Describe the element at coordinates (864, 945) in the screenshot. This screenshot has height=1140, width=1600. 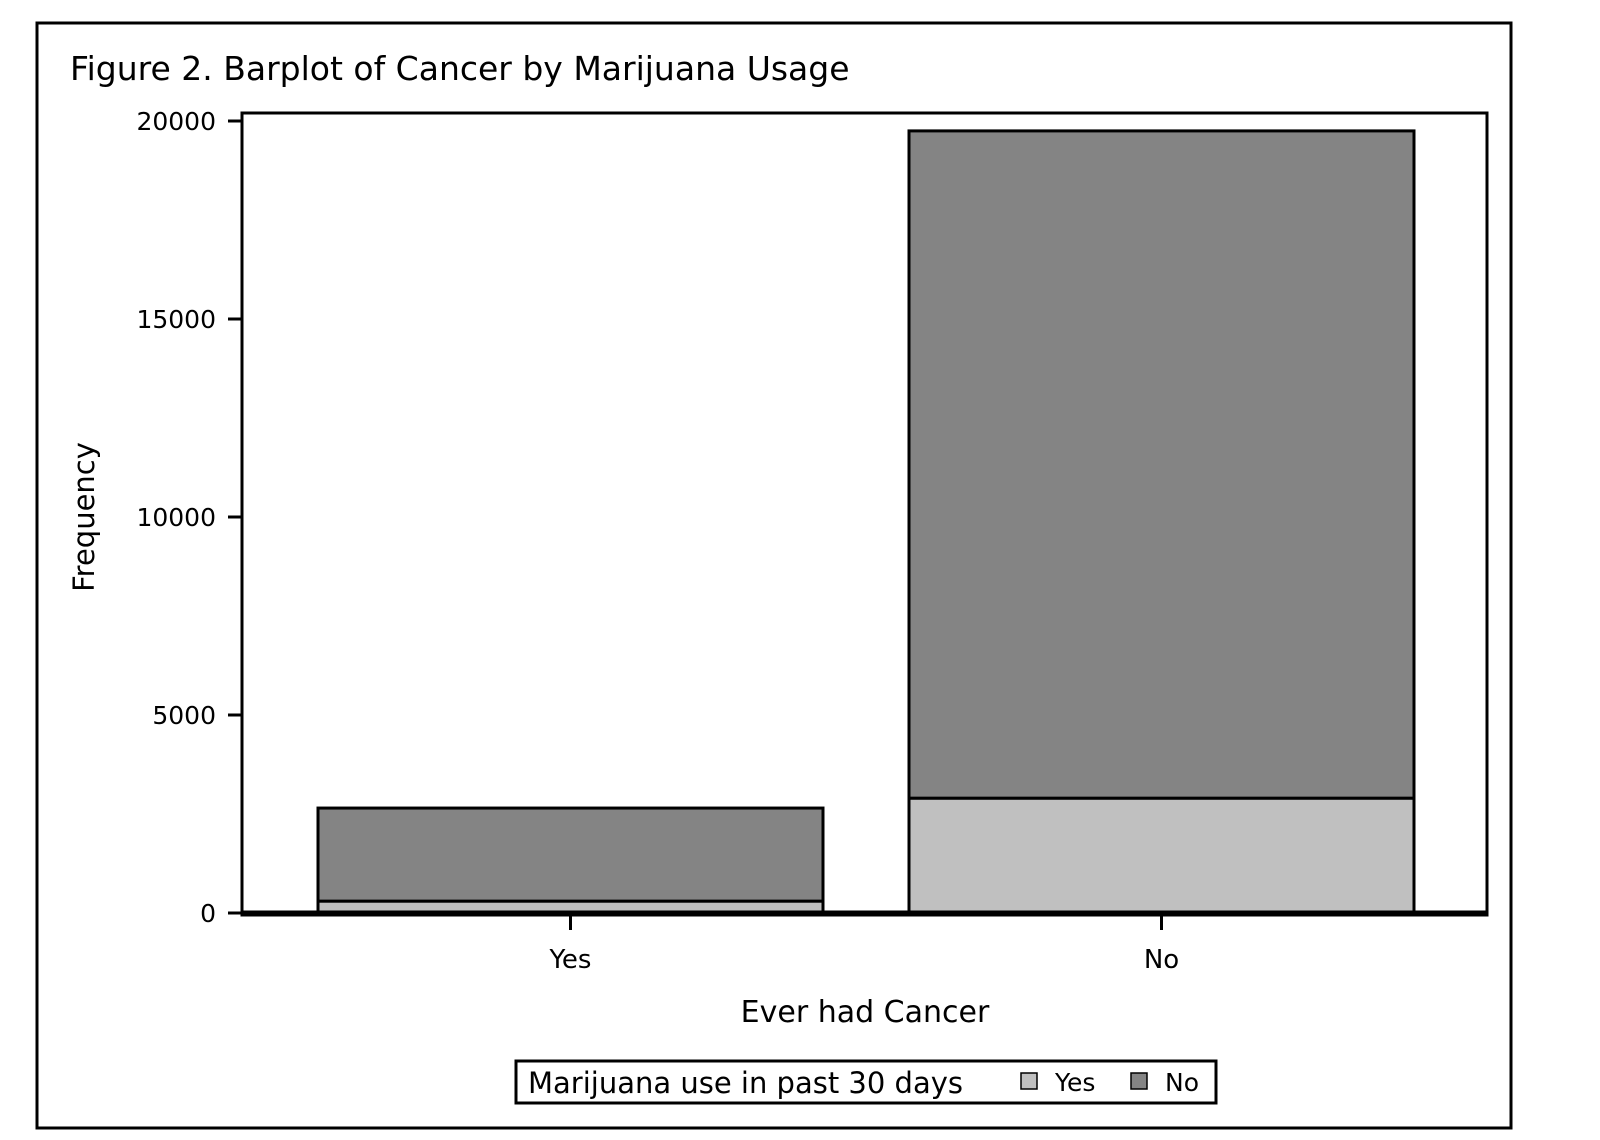
I see `x-axis-ticks: Yes No` at that location.